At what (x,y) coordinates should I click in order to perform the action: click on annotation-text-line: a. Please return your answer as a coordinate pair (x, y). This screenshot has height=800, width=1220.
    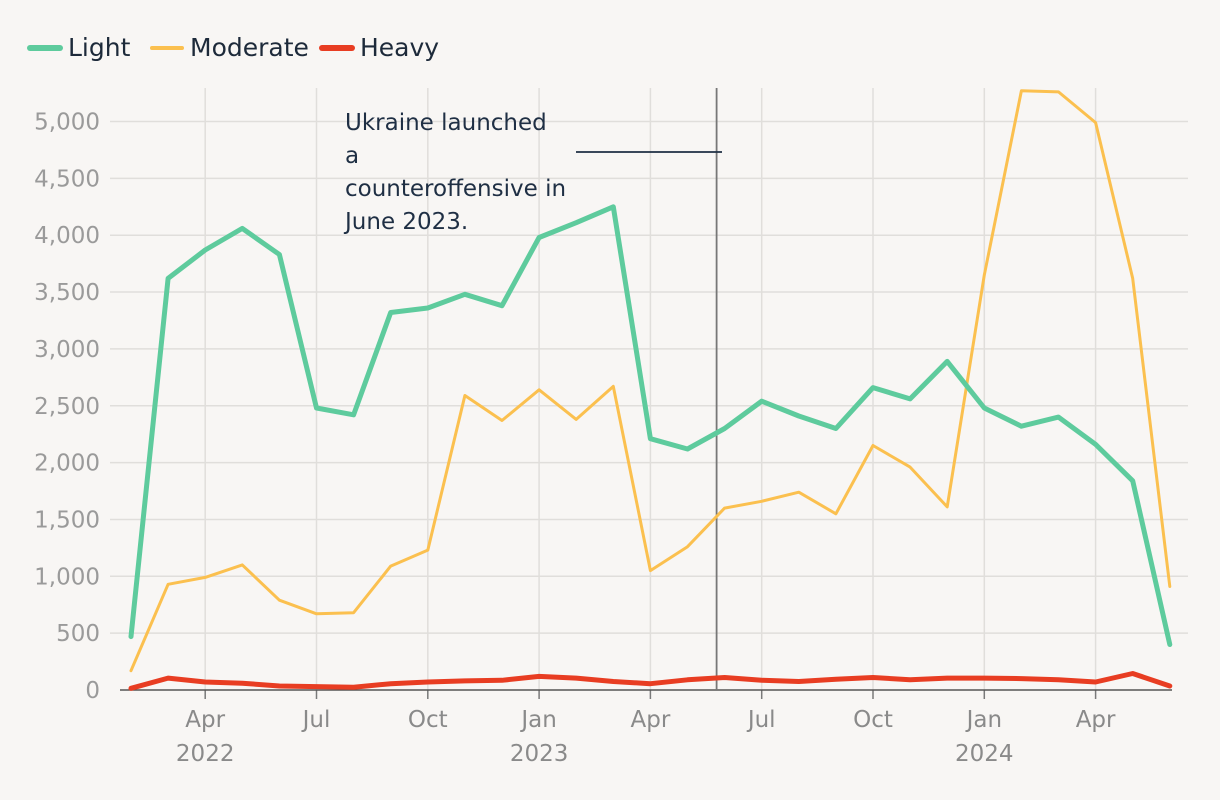
    Looking at the image, I should click on (352, 156).